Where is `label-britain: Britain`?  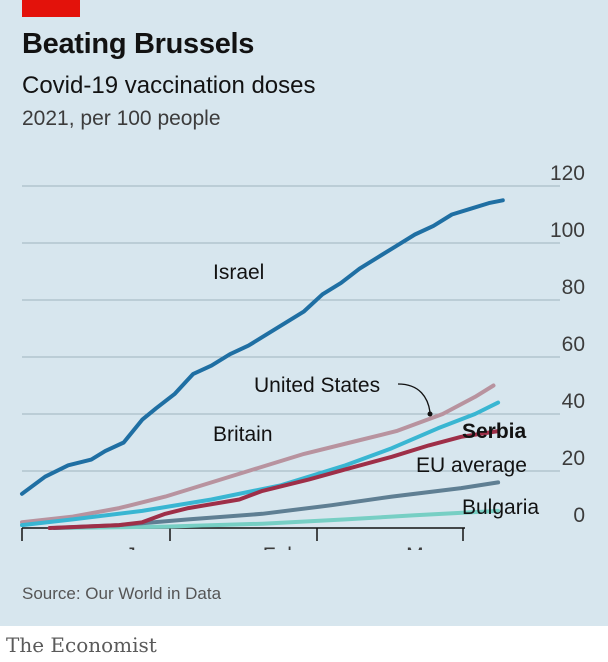
label-britain: Britain is located at coordinates (243, 434).